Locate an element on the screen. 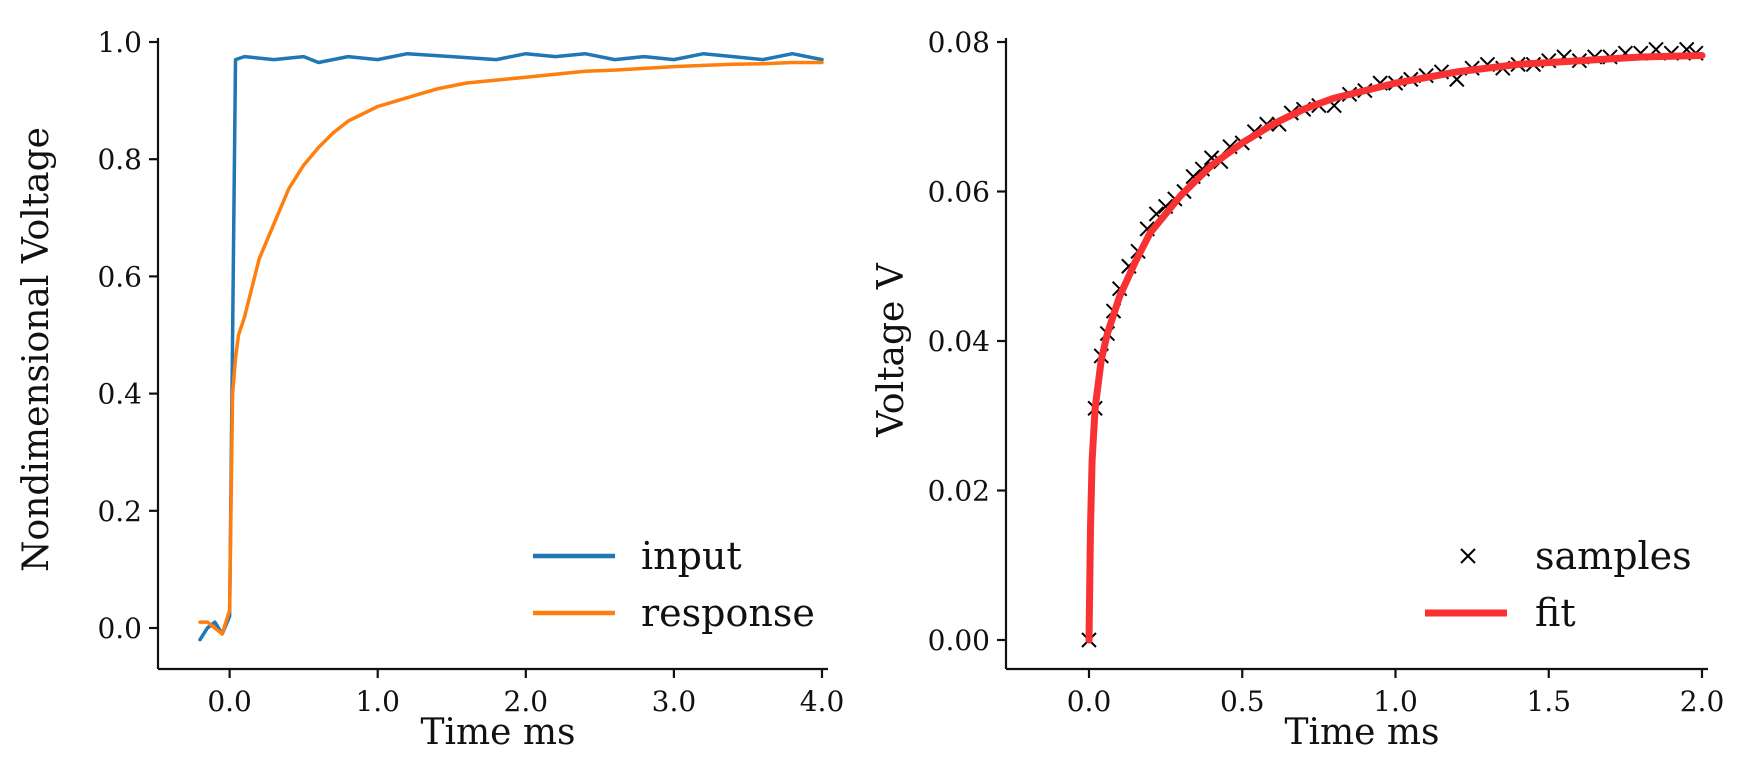  y-tick-label: 0.06 is located at coordinates (959, 192).